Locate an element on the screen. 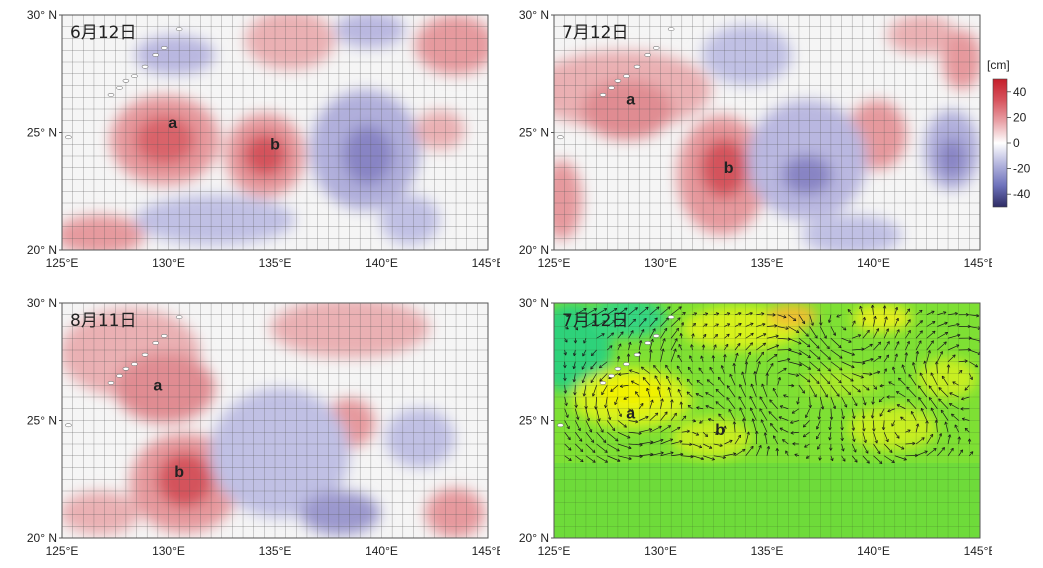 The height and width of the screenshot is (568, 1043). lat-tick-label: 30° N is located at coordinates (42, 303).